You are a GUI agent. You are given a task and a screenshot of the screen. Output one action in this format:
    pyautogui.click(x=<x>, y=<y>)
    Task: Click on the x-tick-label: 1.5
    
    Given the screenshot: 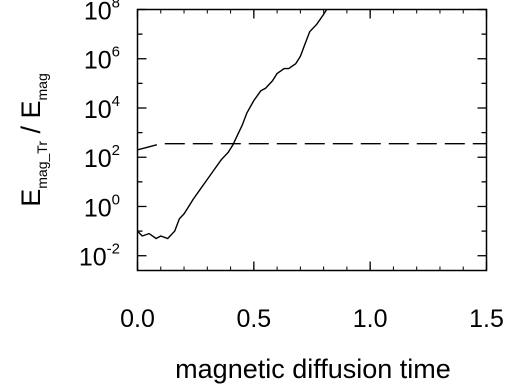 What is the action you would take?
    pyautogui.click(x=486, y=319)
    